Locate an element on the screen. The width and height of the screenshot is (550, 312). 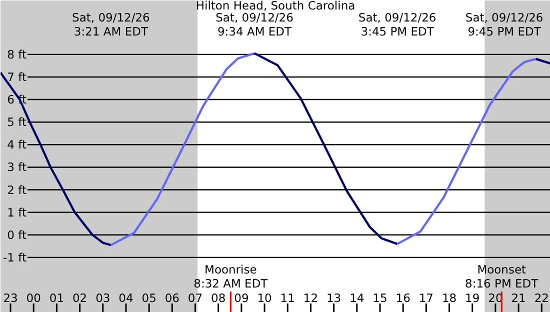
y-tick-label: 0 ft is located at coordinates (17, 235).